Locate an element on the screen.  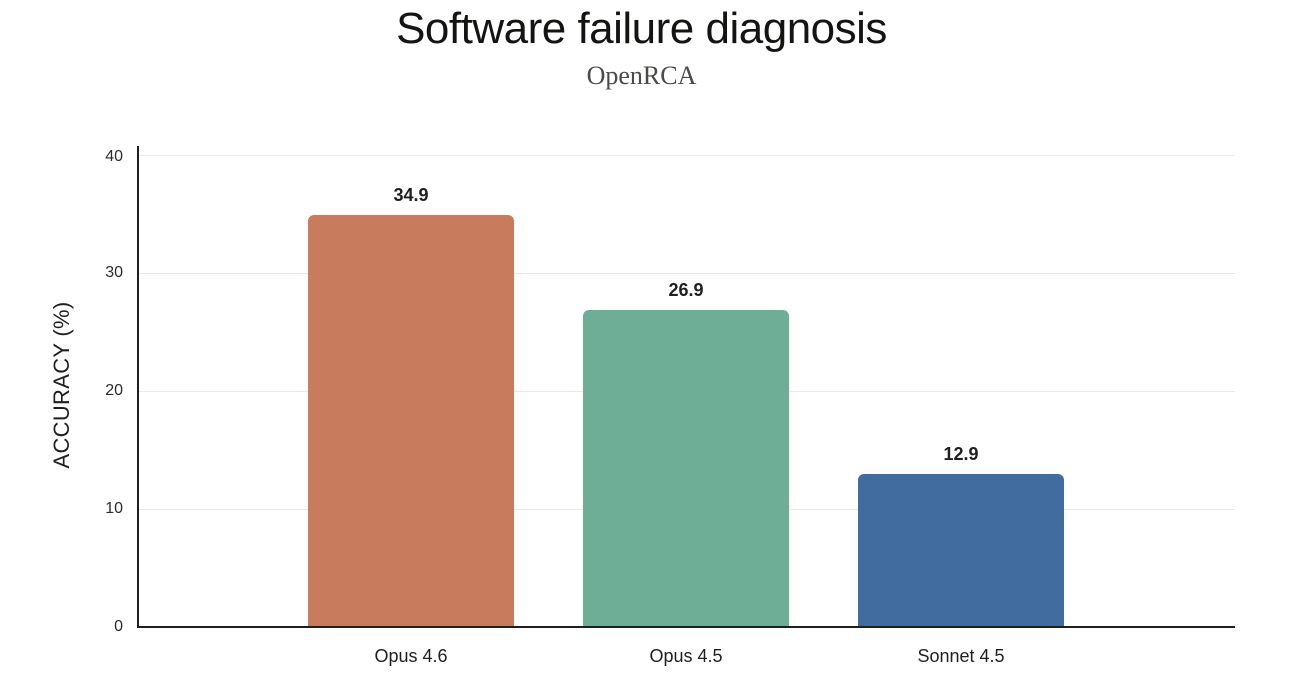
chart-title: Software failure diagnosis is located at coordinates (641, 28).